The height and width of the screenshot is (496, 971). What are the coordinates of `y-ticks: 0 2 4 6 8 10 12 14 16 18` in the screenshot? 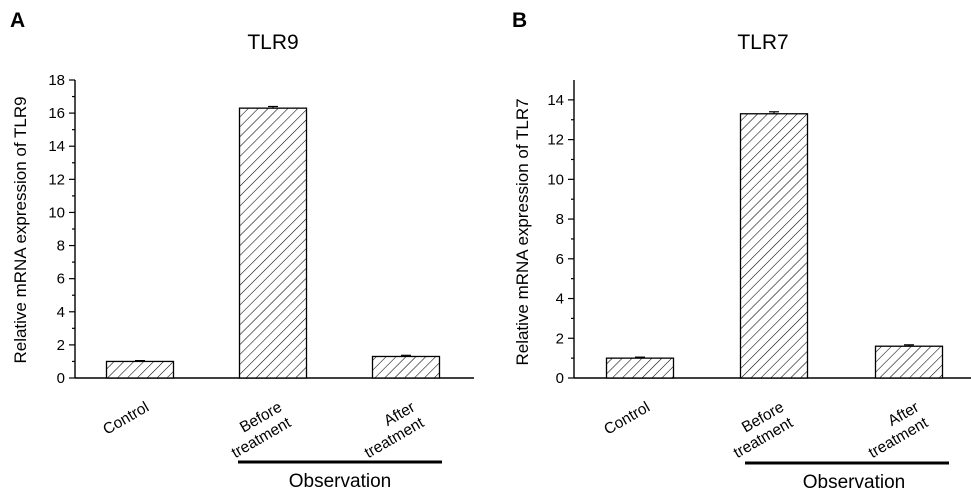 It's located at (61, 229).